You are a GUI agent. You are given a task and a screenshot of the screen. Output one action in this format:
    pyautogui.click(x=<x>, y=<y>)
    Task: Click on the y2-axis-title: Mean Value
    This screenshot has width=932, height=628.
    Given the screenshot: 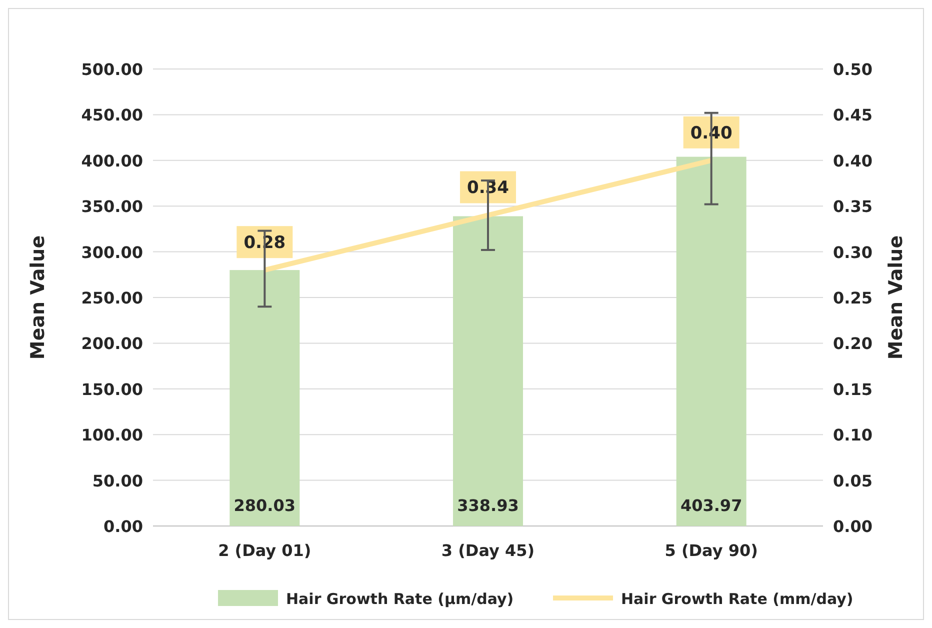 What is the action you would take?
    pyautogui.click(x=896, y=297)
    